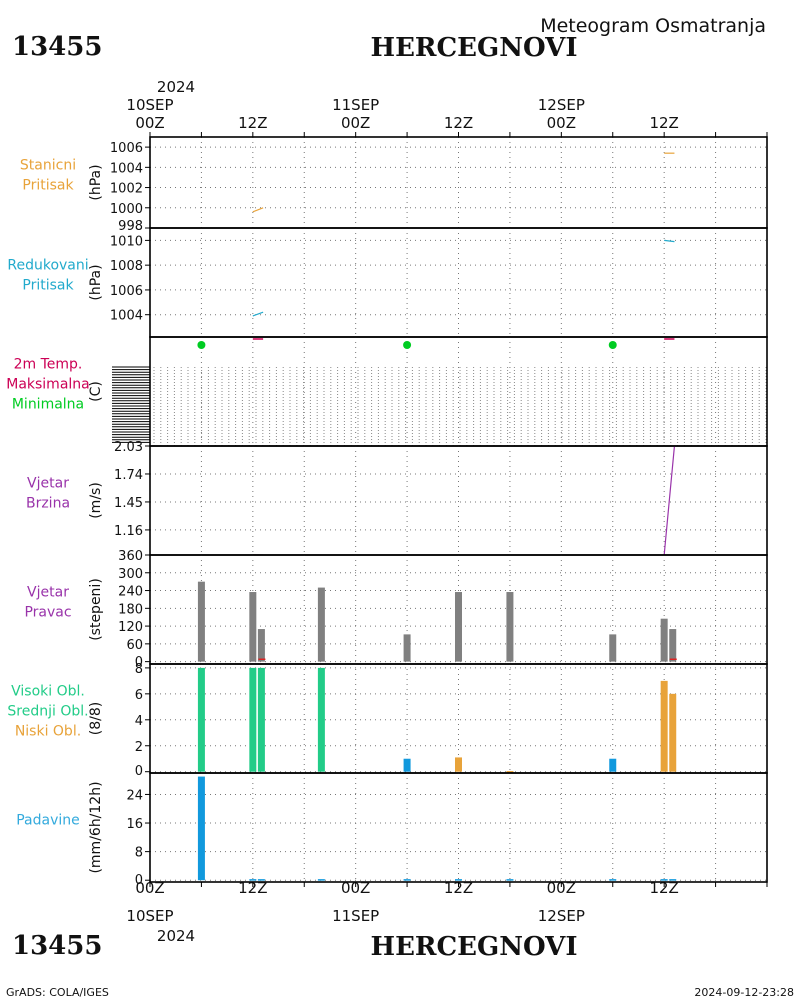 The width and height of the screenshot is (800, 1000). What do you see at coordinates (96, 282) in the screenshot?
I see `y-axis-label: (hPa)` at bounding box center [96, 282].